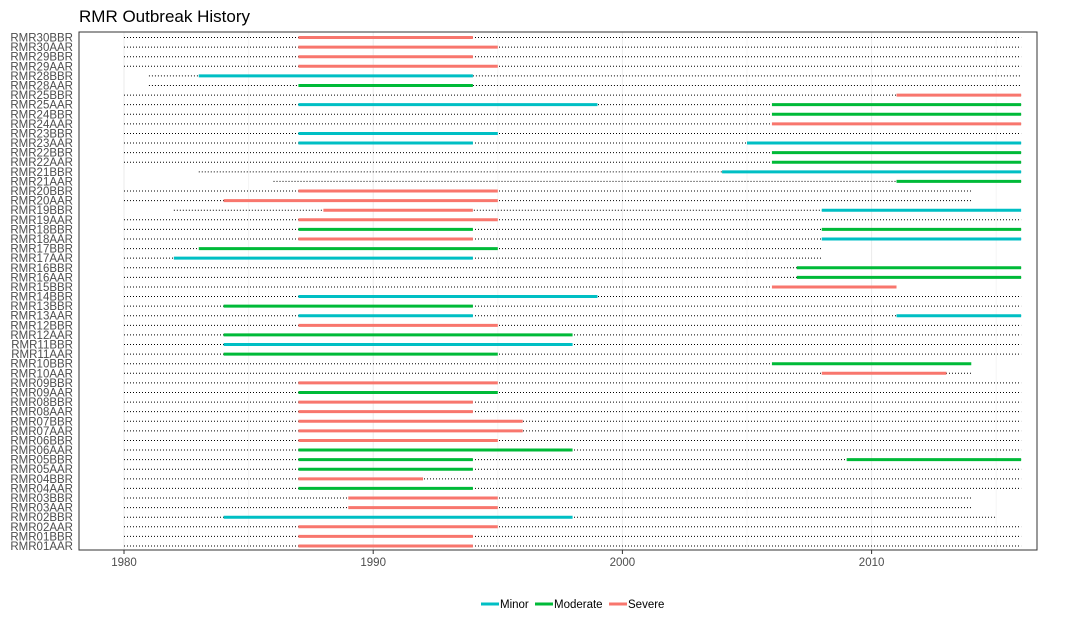 The width and height of the screenshot is (1074, 630). What do you see at coordinates (41, 240) in the screenshot?
I see `y-tick-label: RMR18AAR` at bounding box center [41, 240].